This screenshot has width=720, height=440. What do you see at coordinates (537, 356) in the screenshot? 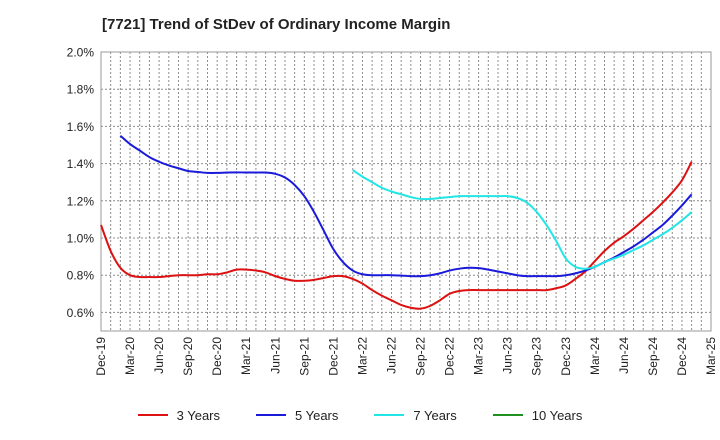
I see `x-tick-label: Sep-23` at bounding box center [537, 356].